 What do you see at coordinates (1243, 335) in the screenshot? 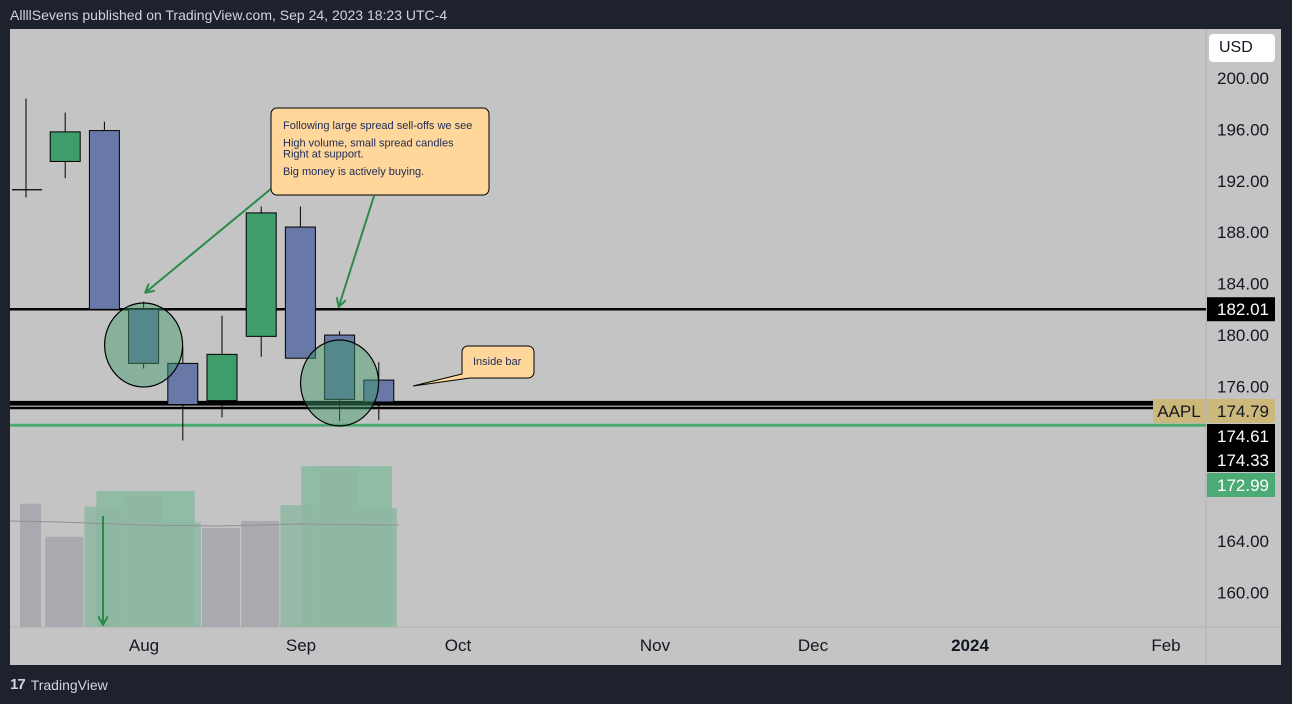
I see `y-tick-label: 180.00` at bounding box center [1243, 335].